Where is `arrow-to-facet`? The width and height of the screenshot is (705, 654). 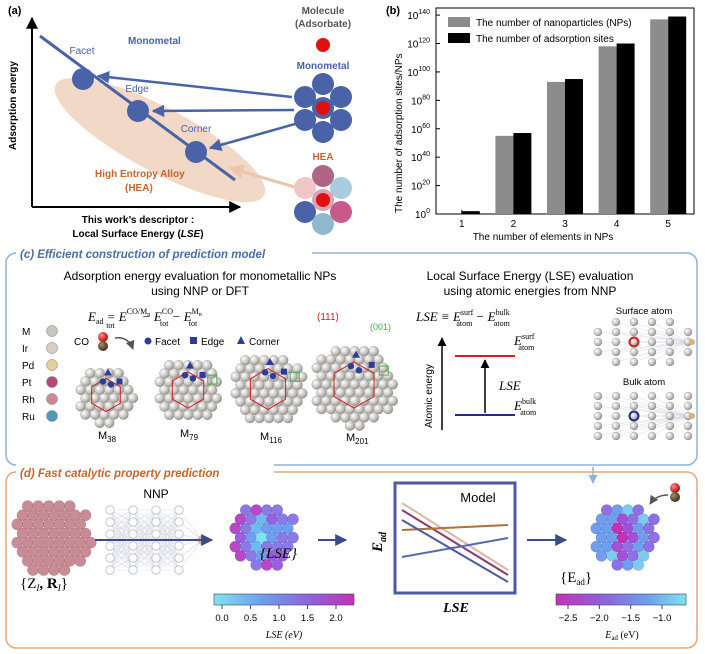 arrow-to-facet is located at coordinates (194, 84).